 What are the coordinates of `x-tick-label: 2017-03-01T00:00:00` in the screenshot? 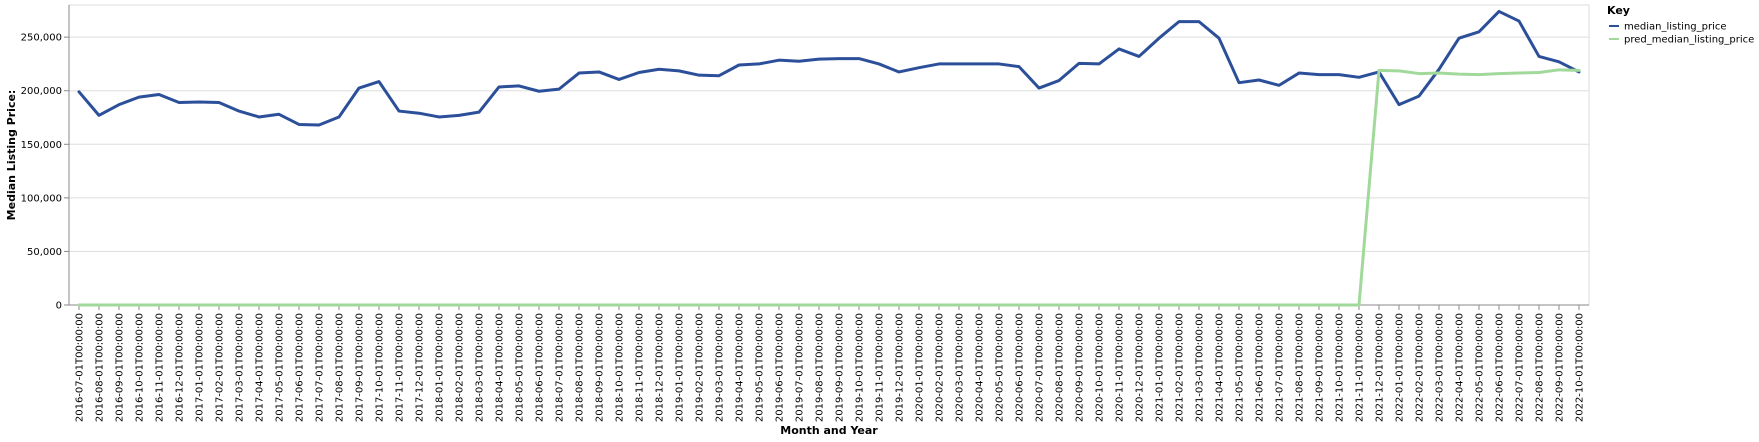 It's located at (240, 367).